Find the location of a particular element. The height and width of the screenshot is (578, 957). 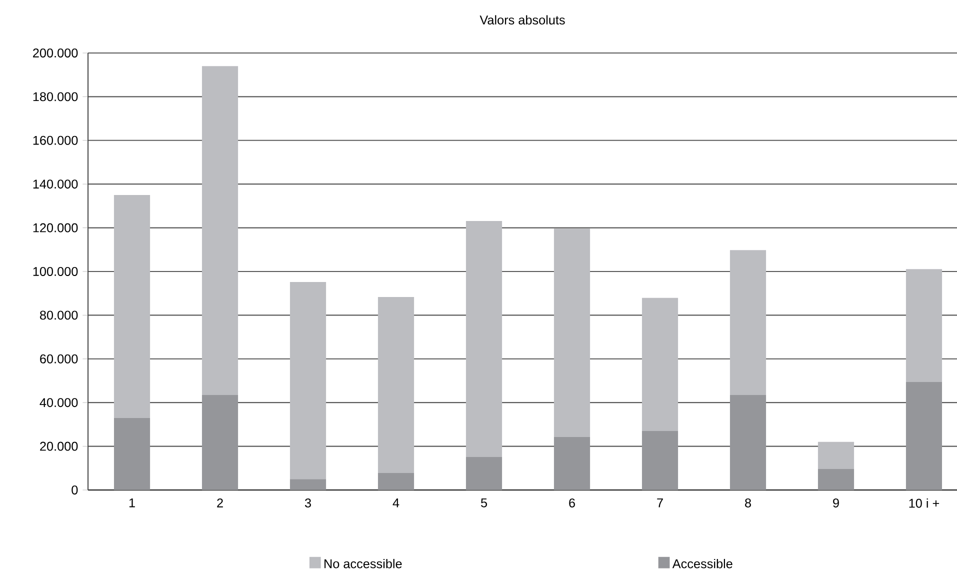

y-tick-label: 80.000 is located at coordinates (59, 315).